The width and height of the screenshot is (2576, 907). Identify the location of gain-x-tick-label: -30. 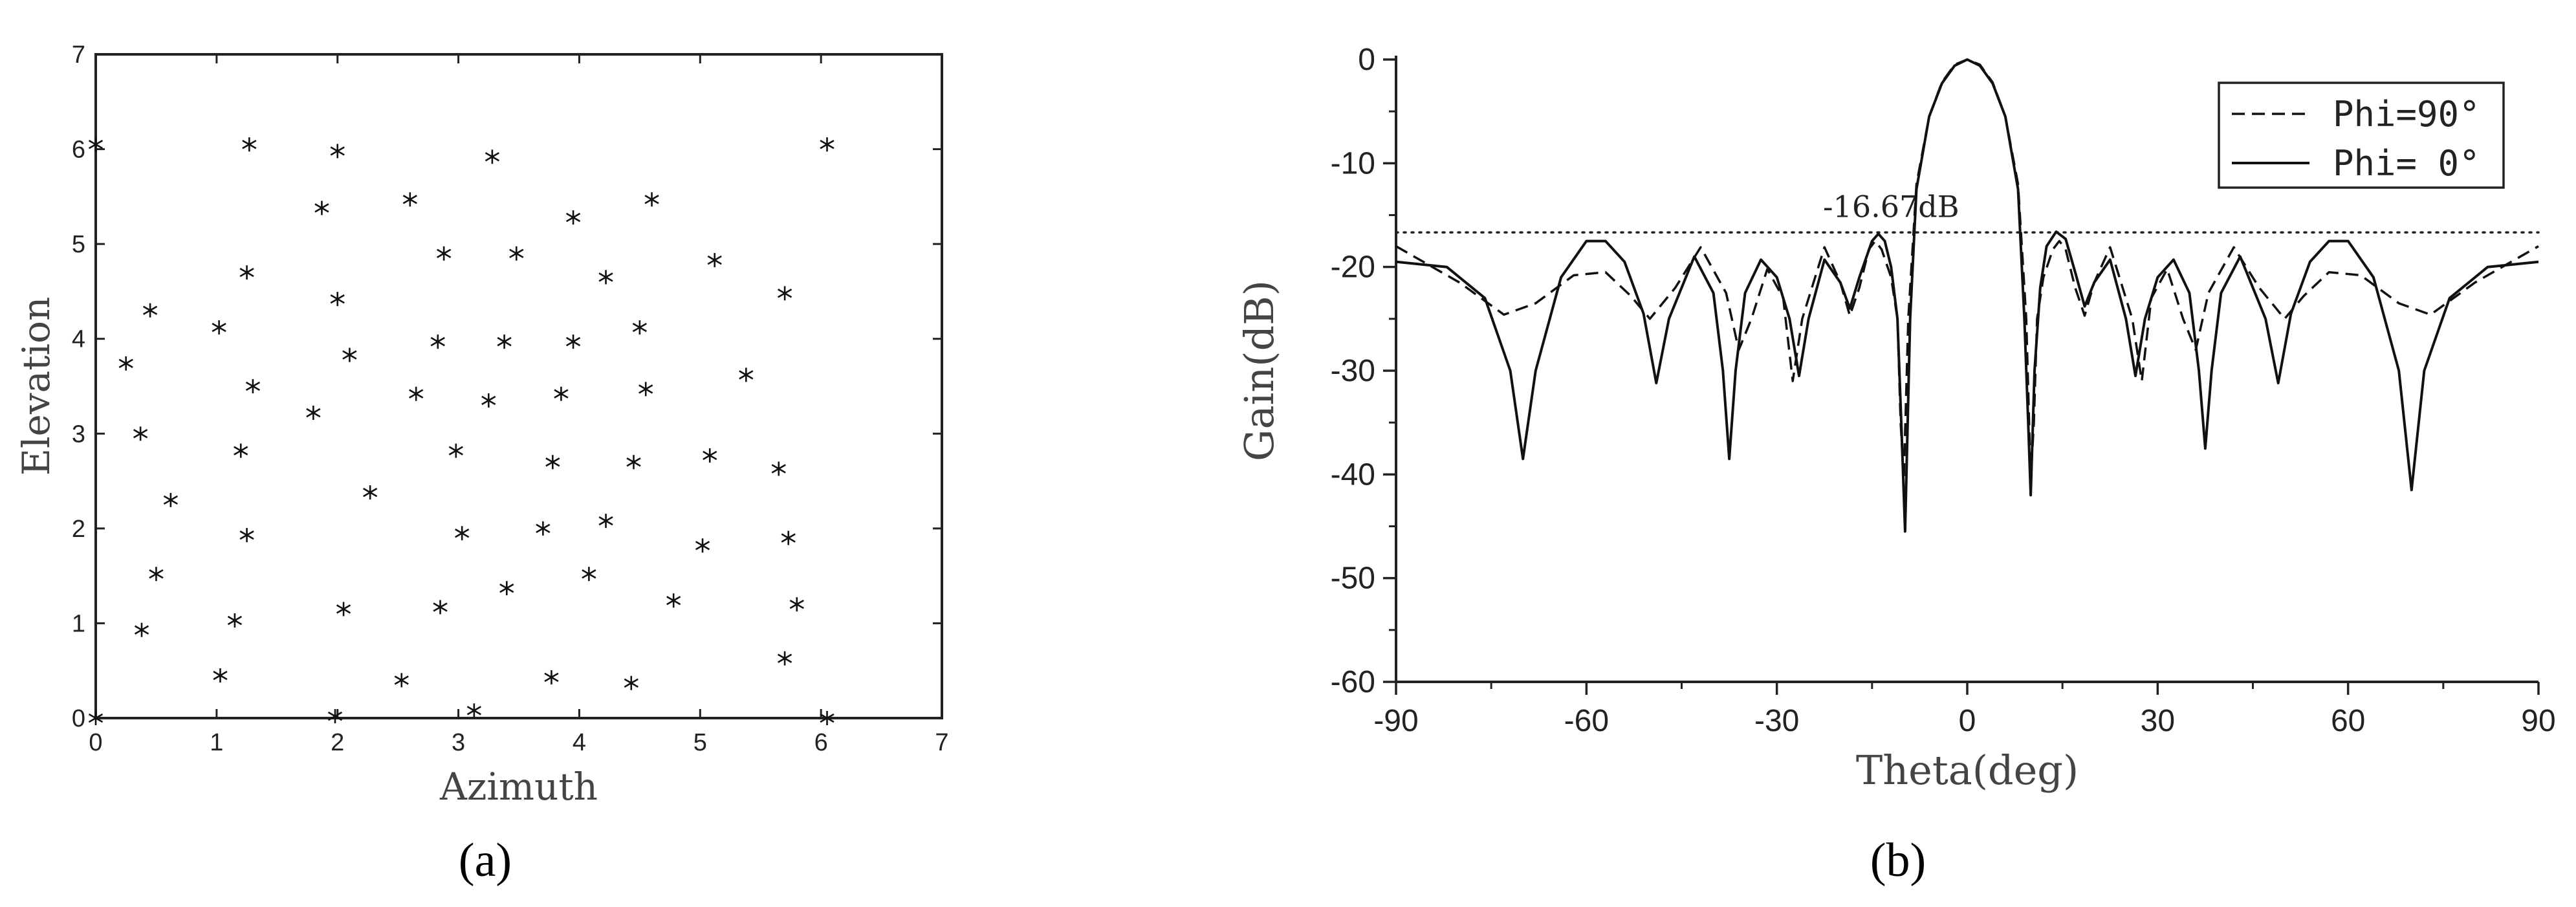
(1776, 721).